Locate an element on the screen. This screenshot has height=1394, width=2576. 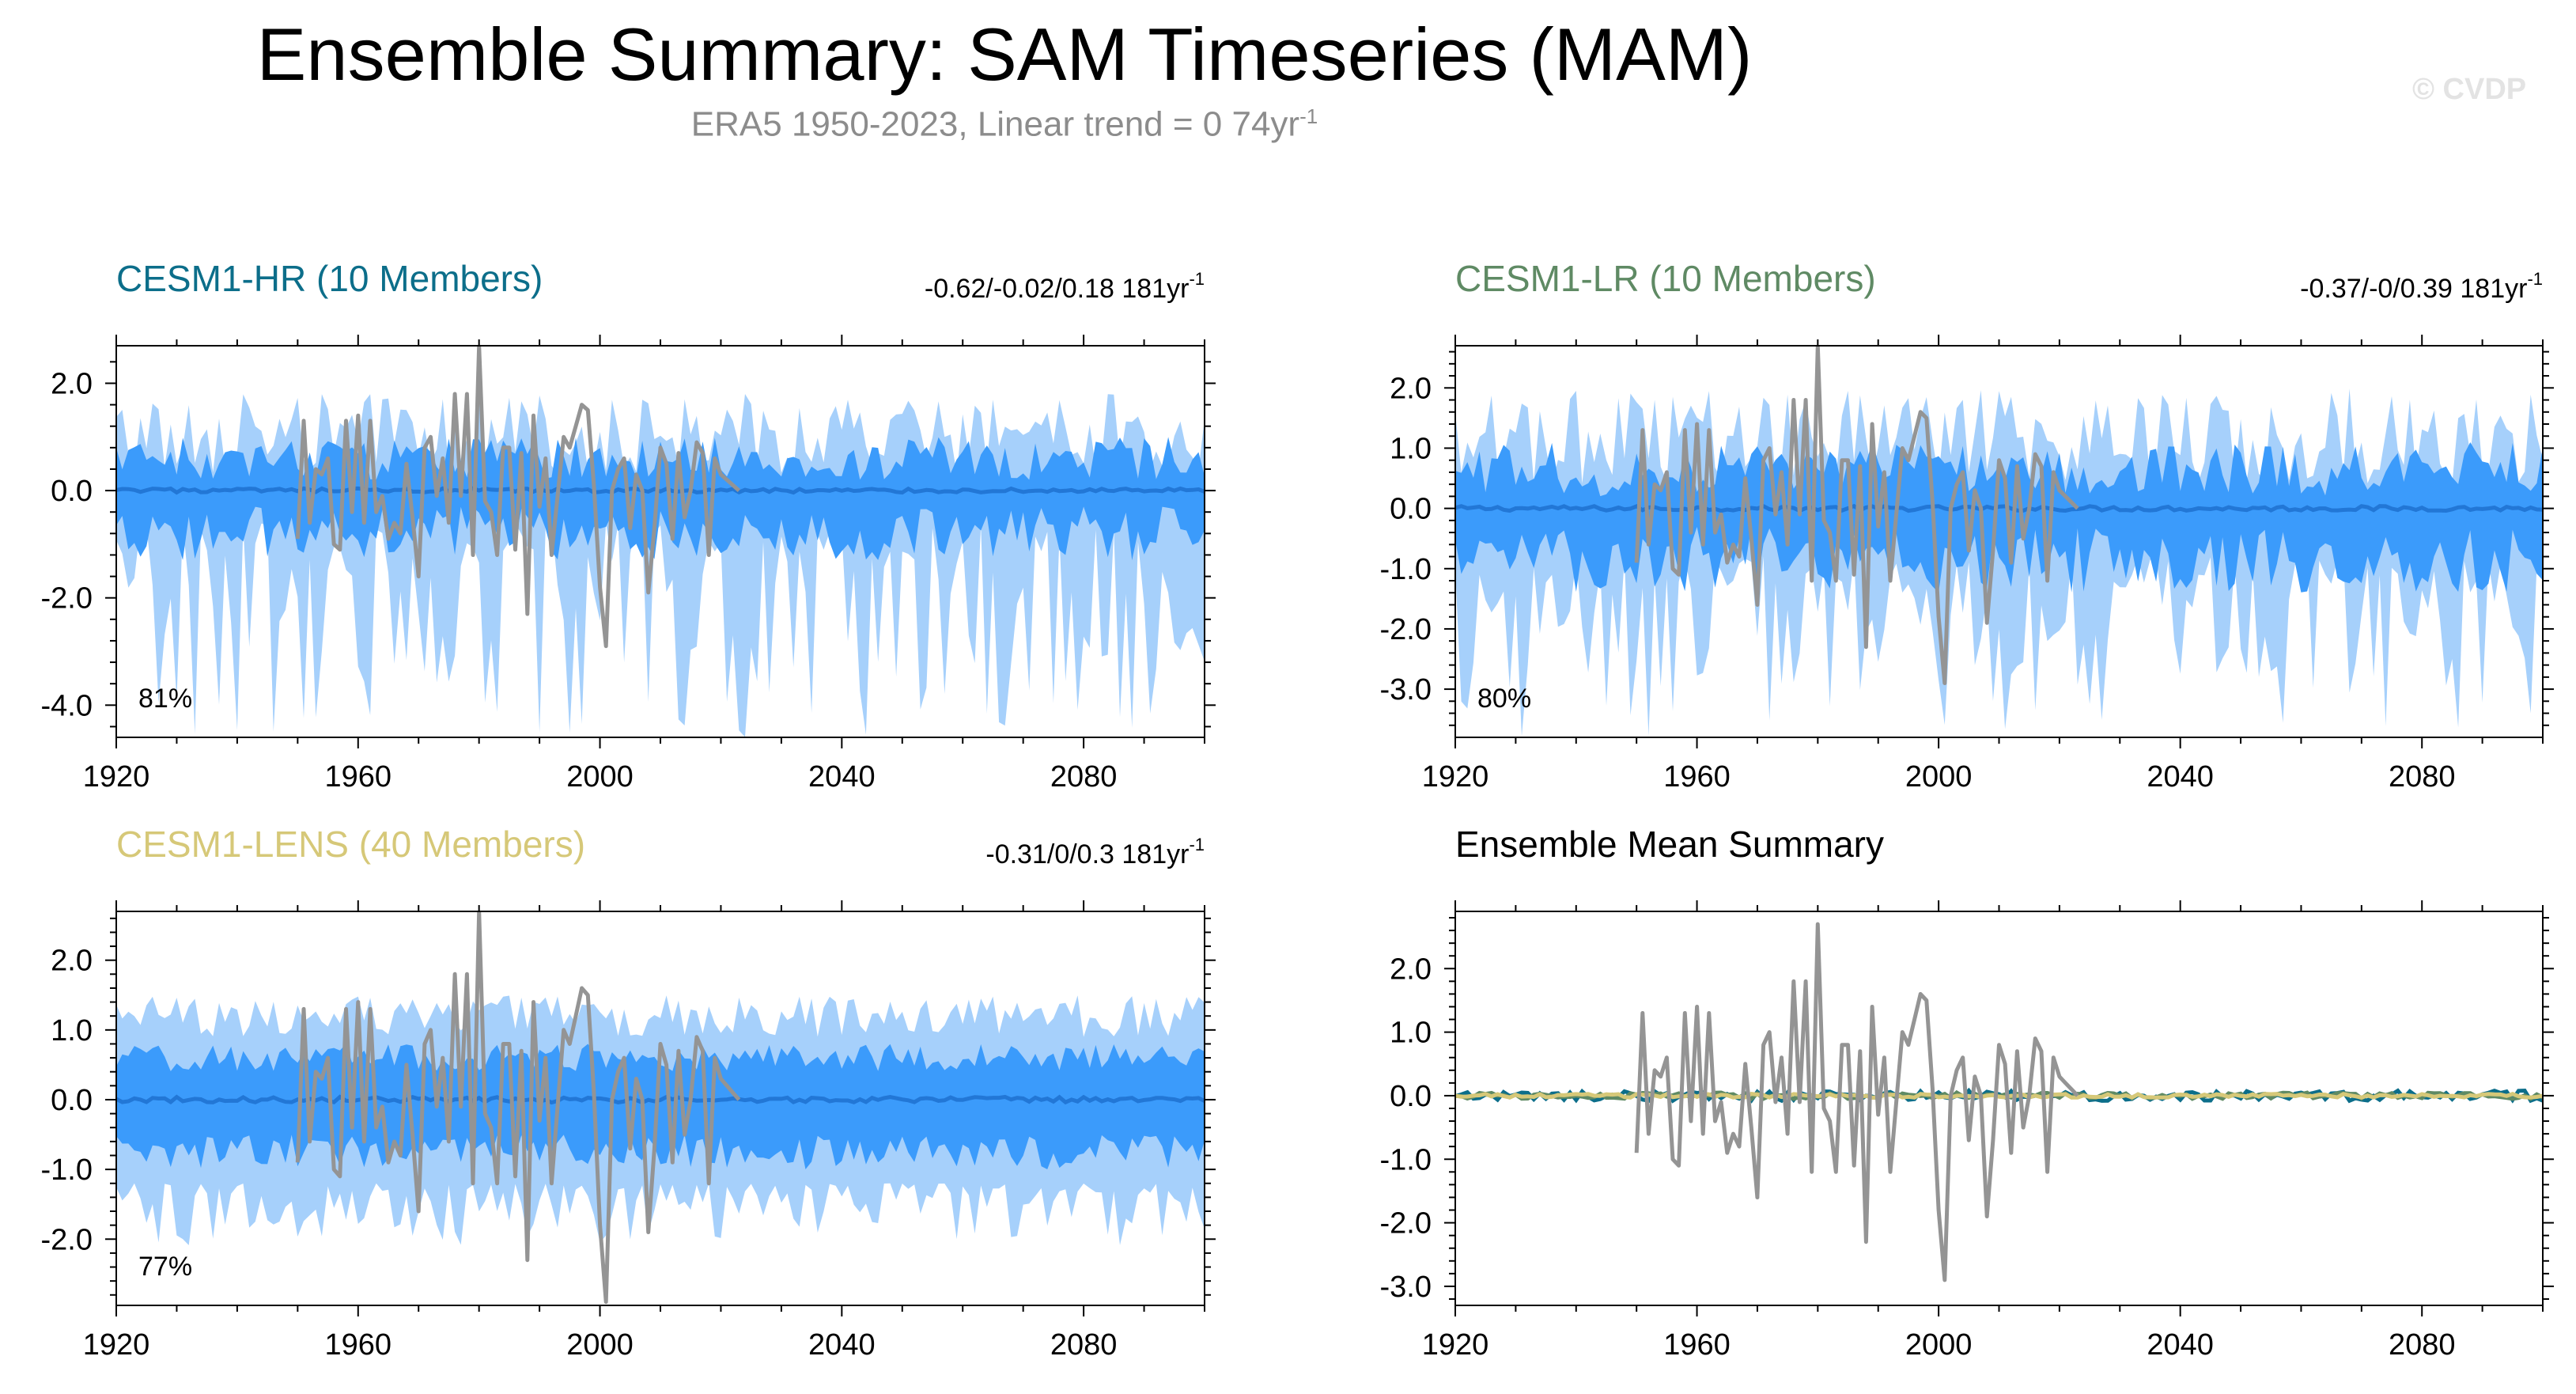
y-tick-label: -4.0 is located at coordinates (67, 705).